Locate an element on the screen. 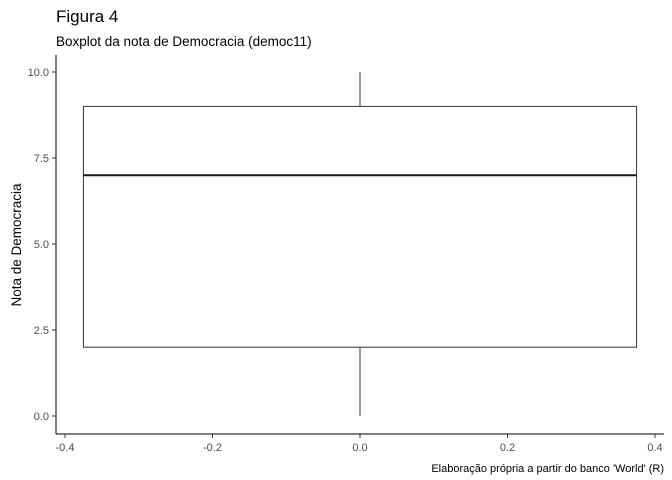 This screenshot has width=672, height=480. y-tick-label: 5.0 is located at coordinates (41, 245).